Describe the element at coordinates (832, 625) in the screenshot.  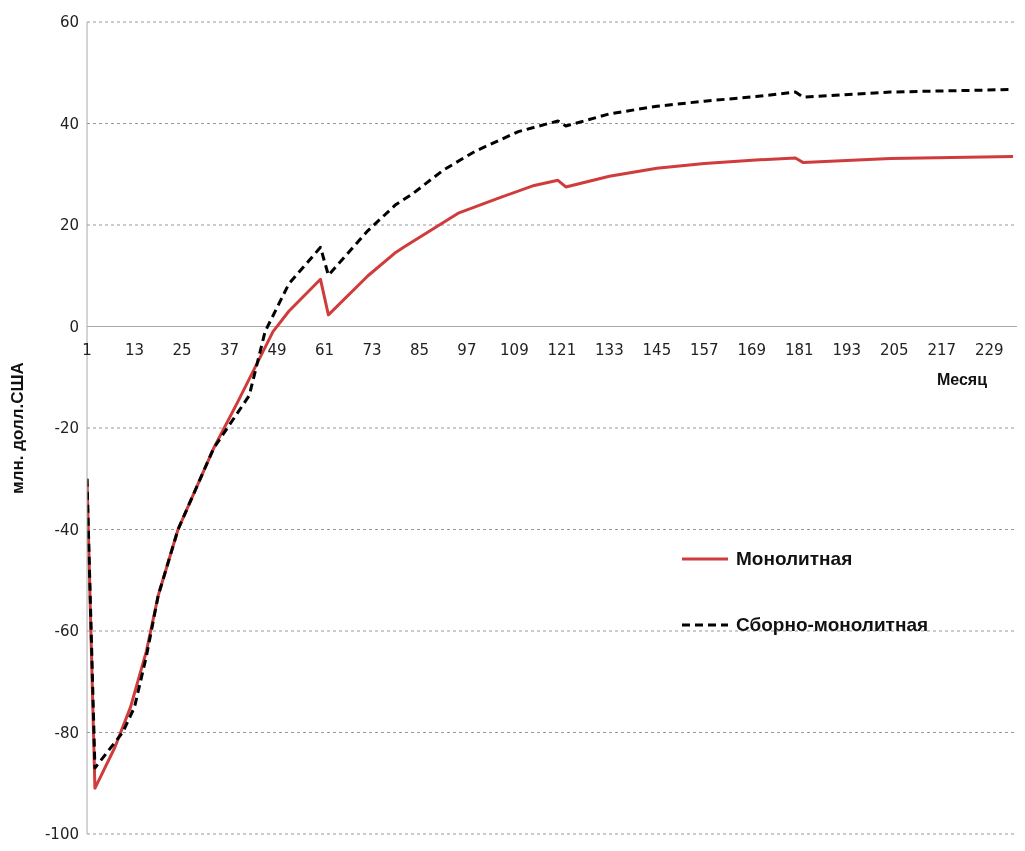
I see `legend-label: Сборно-монолитная` at that location.